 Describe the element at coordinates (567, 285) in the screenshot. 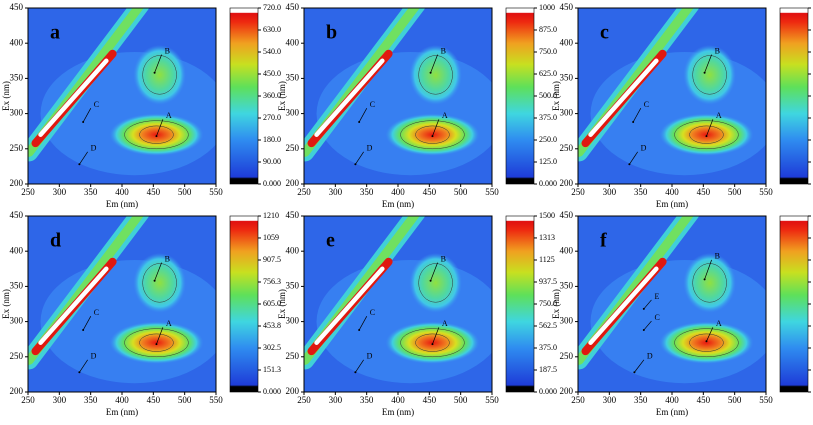

I see `y-tick-label: 350` at that location.